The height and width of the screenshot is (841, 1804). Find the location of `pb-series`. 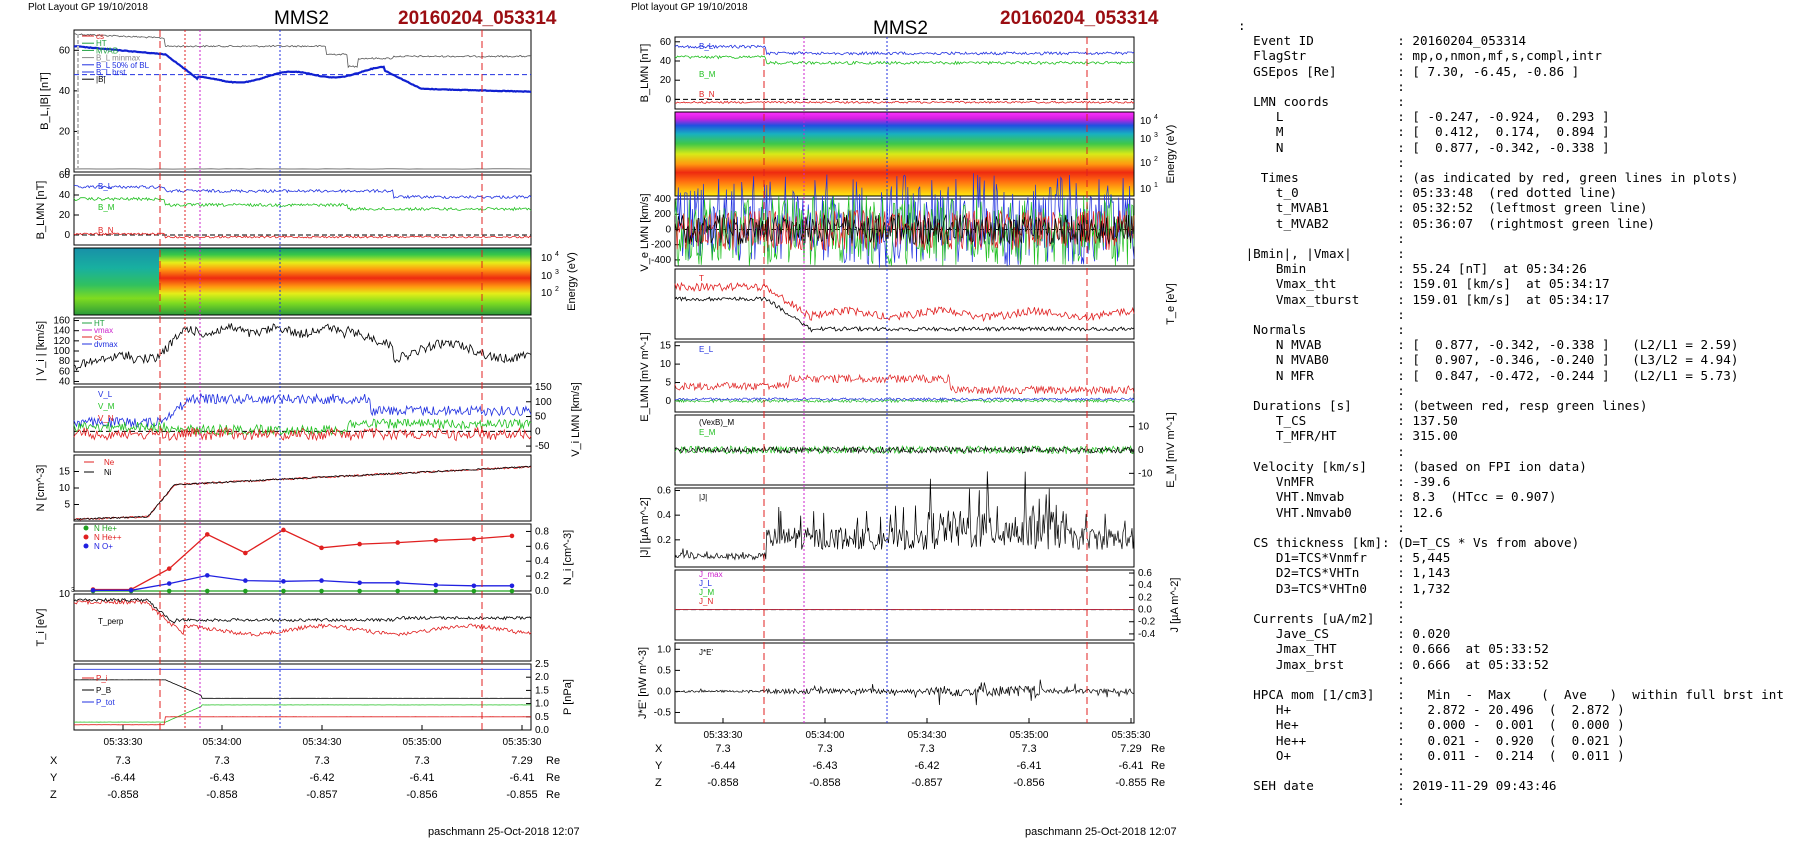

pb-series is located at coordinates (302, 689).